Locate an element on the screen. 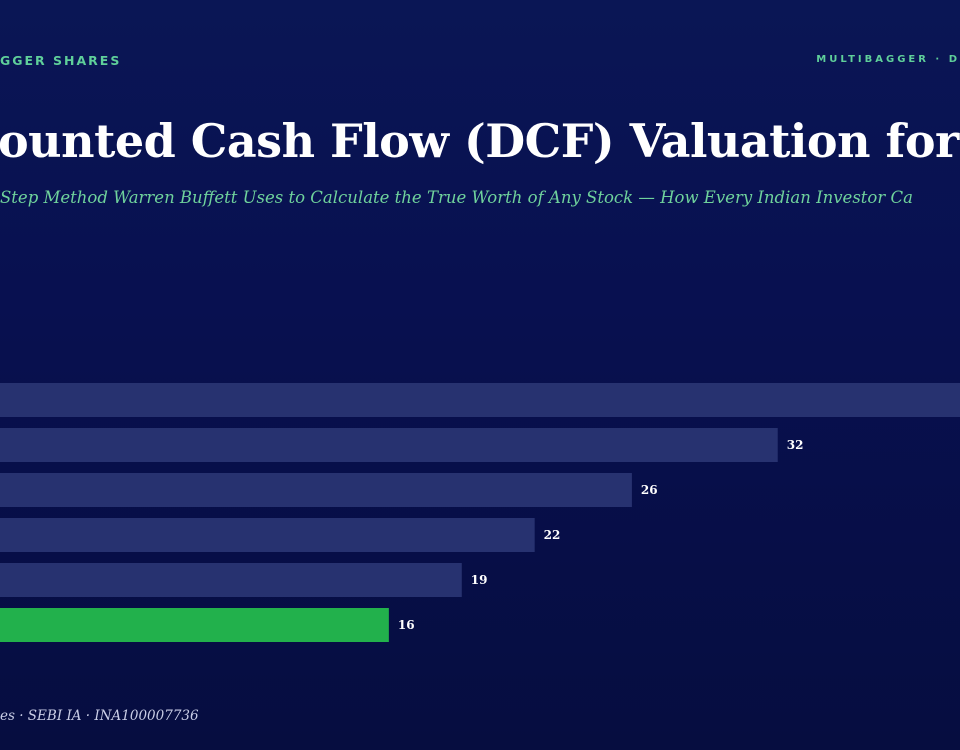  bar-value-label-4: 19 is located at coordinates (479, 580).